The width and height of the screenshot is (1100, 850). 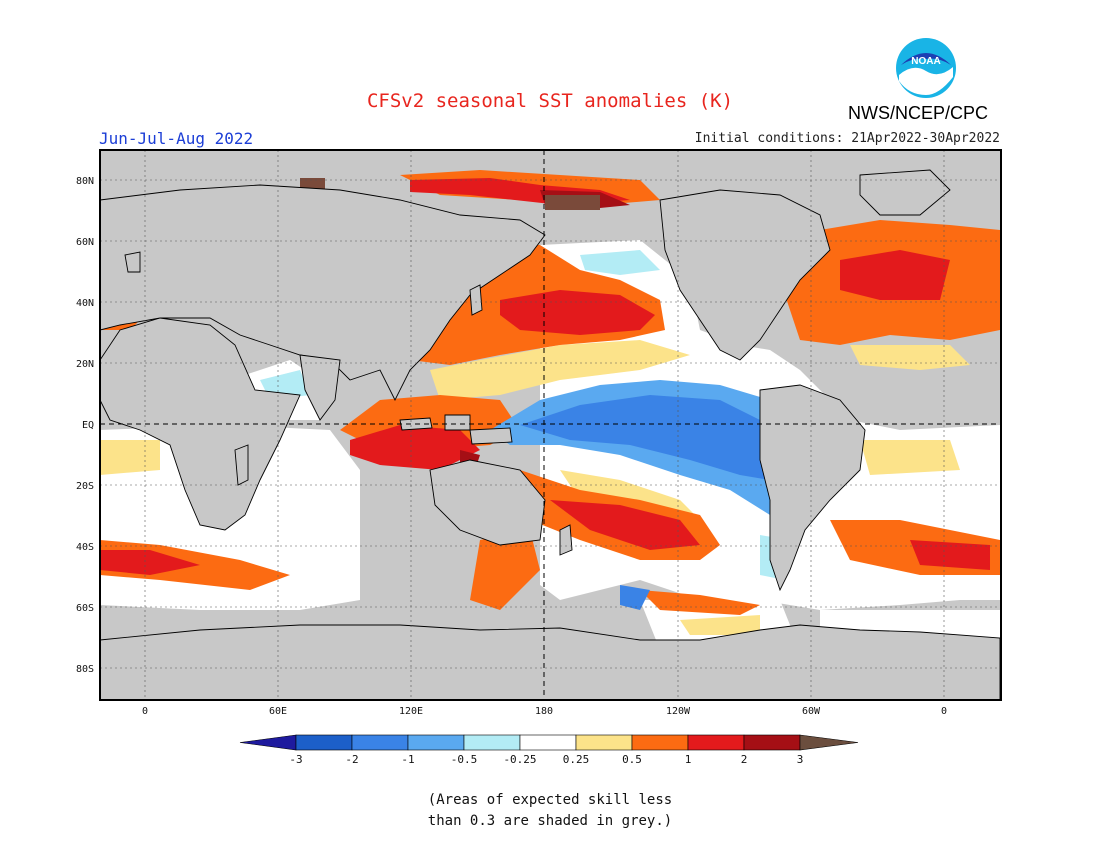 What do you see at coordinates (950, 555) in the screenshot?
I see `south-atlantic-red-core` at bounding box center [950, 555].